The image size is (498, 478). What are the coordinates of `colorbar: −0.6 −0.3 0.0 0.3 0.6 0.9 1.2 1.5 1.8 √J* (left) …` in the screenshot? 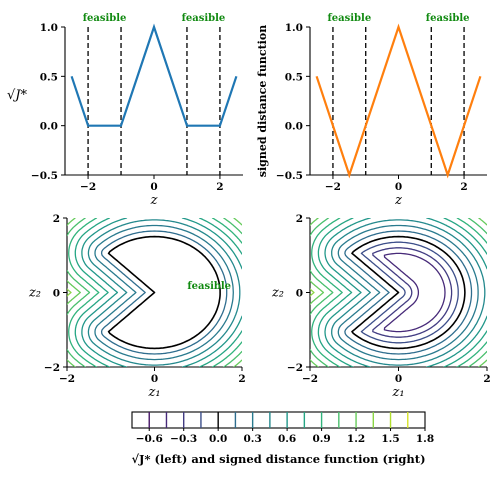 It's located at (282, 438).